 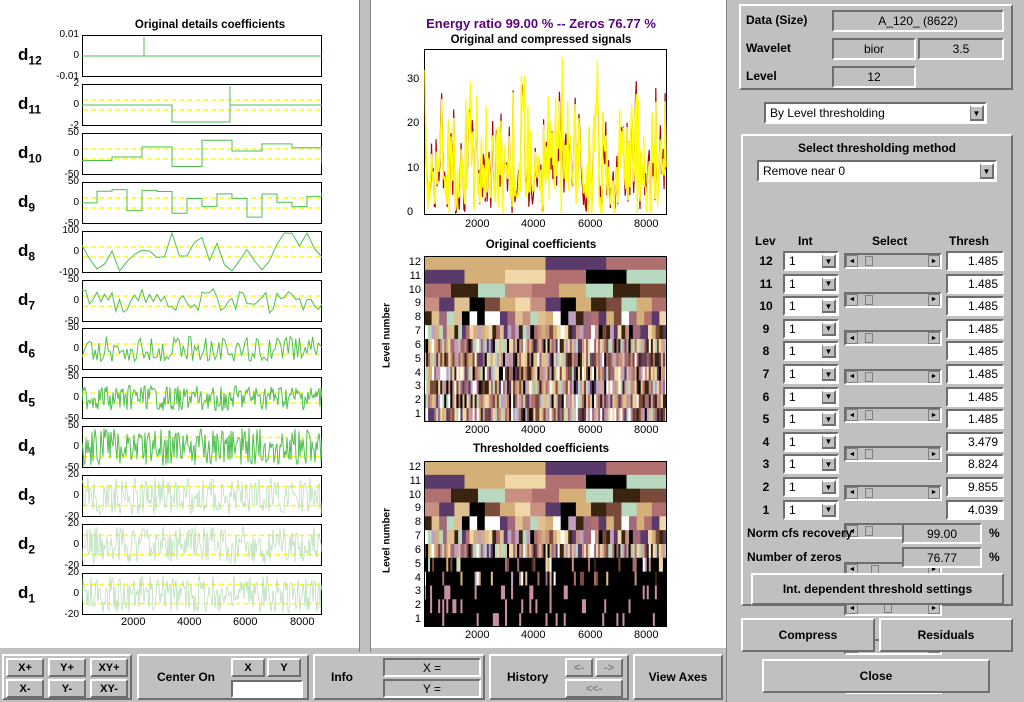 What do you see at coordinates (545, 132) in the screenshot?
I see `signal-plot` at bounding box center [545, 132].